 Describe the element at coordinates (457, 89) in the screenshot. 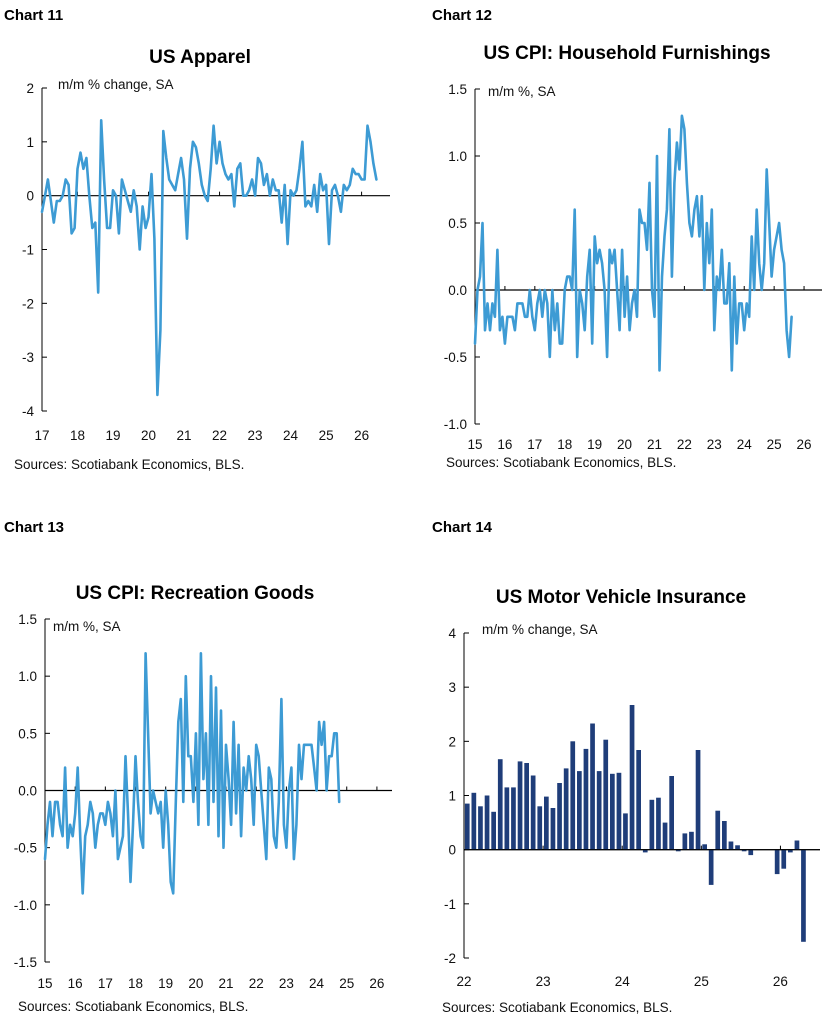

I see `y-tick-label: 1.5` at that location.